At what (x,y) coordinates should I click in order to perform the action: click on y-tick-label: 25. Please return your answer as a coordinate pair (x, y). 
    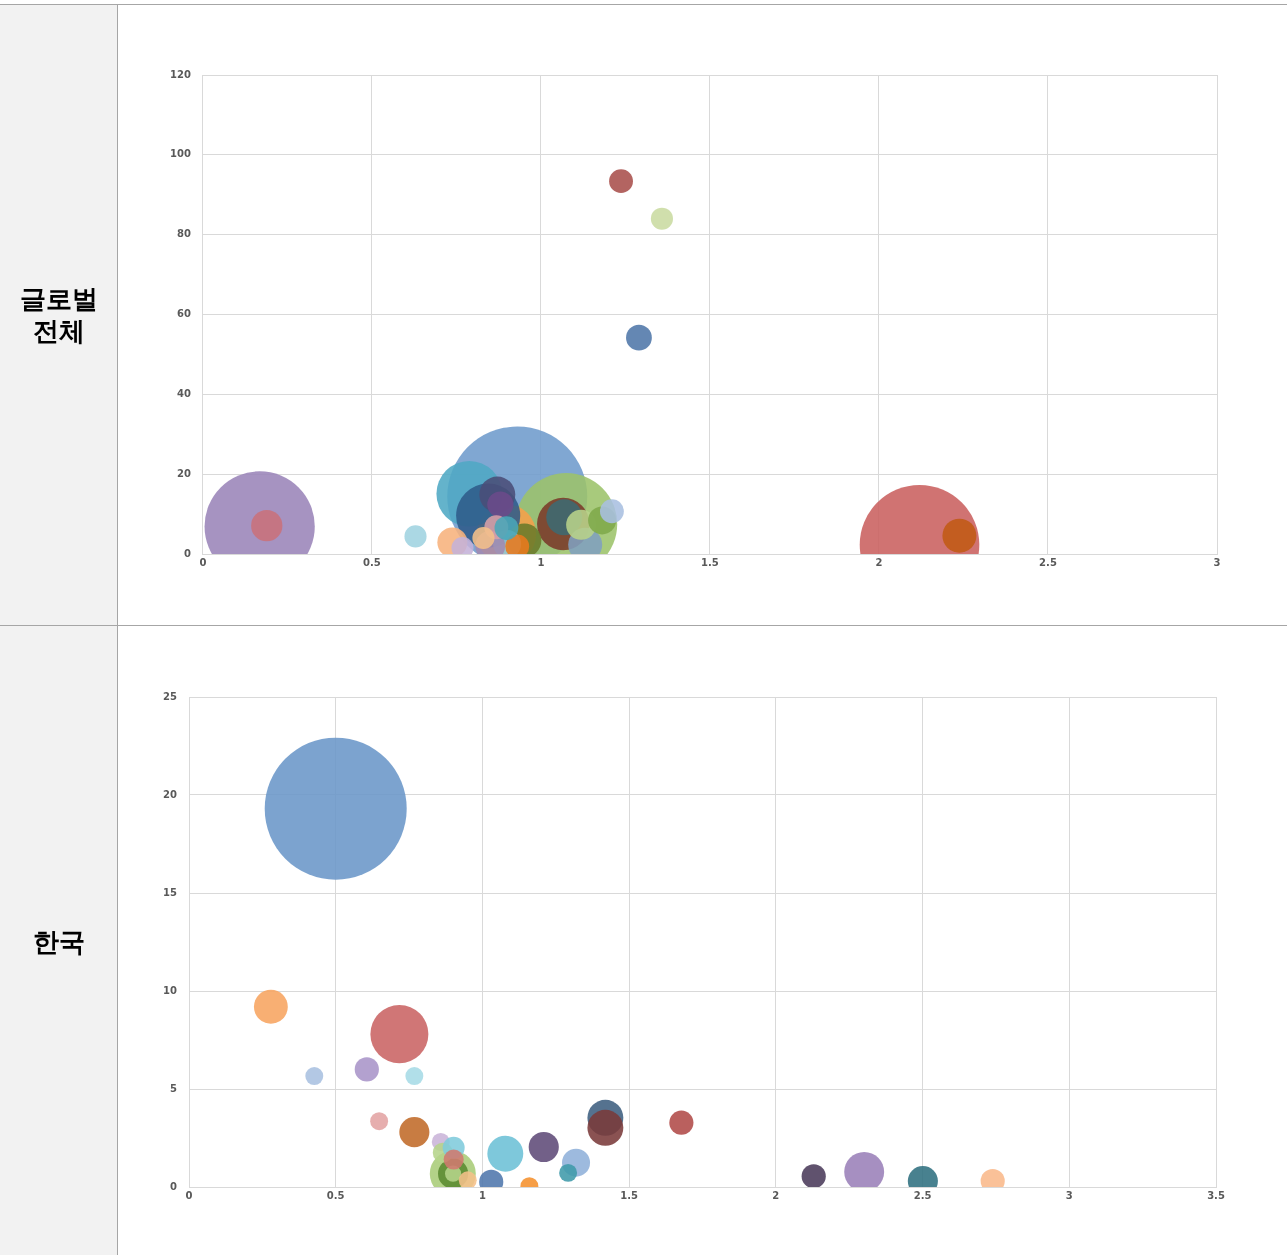
    Looking at the image, I should click on (170, 696).